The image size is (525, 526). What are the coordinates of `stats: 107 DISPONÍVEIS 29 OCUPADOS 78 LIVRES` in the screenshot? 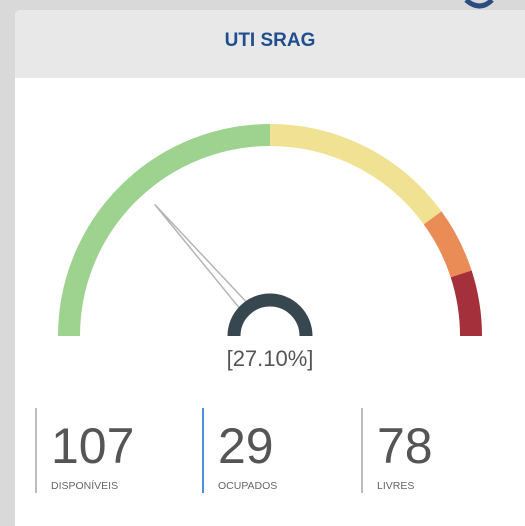 It's located at (234, 450).